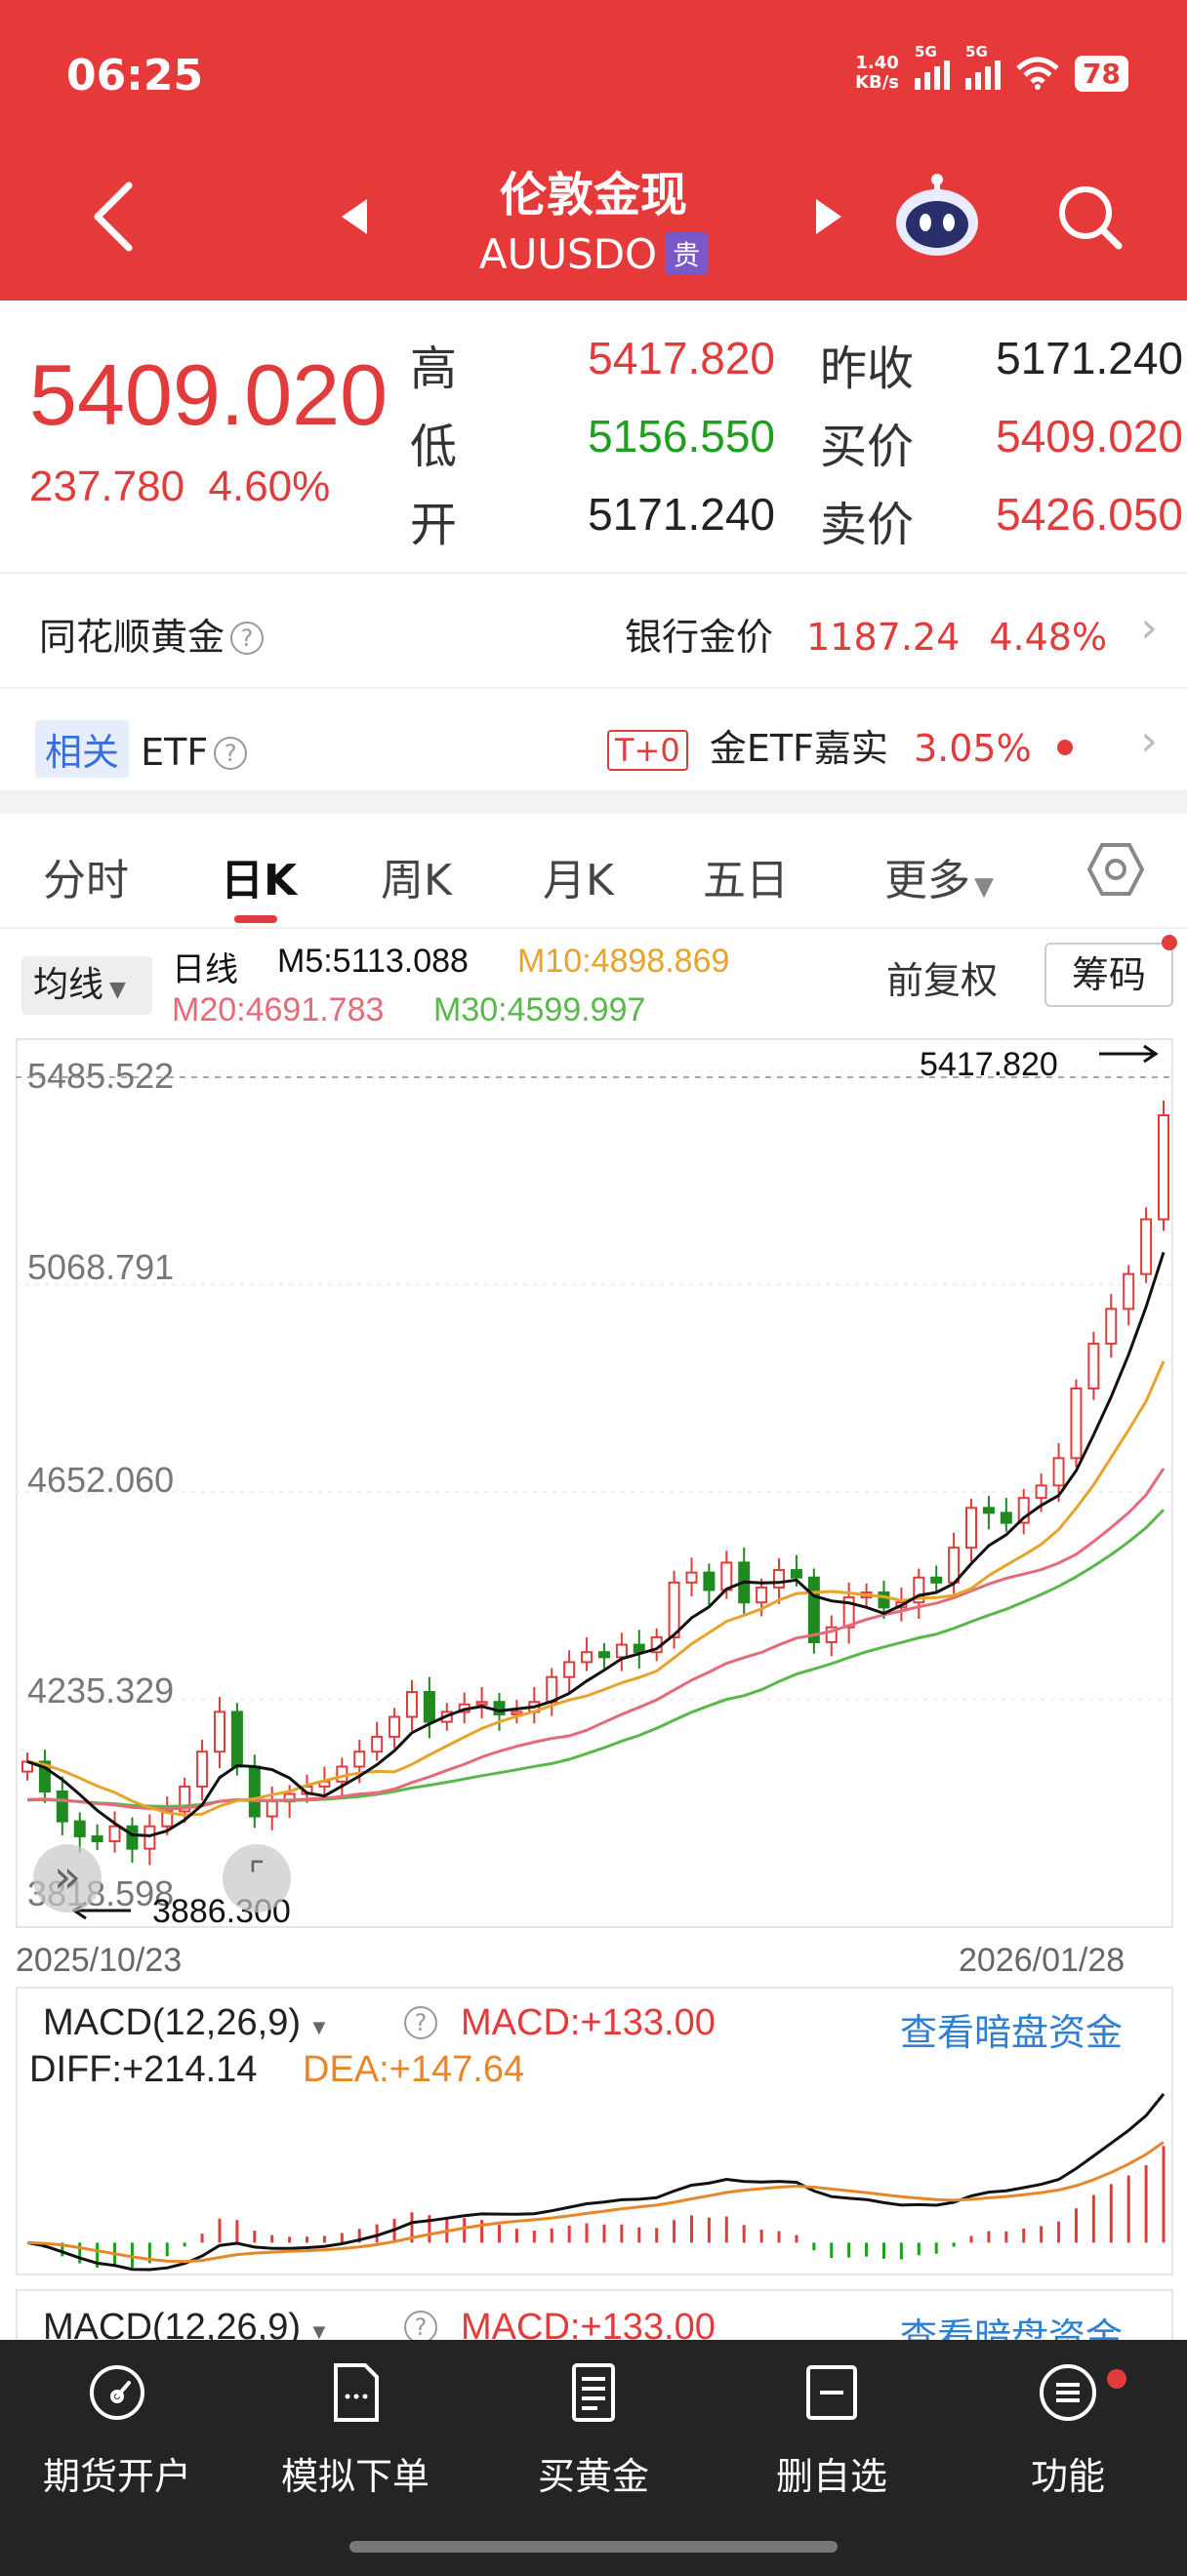 The image size is (1187, 2576). What do you see at coordinates (1115, 869) in the screenshot?
I see `settings-icon` at bounding box center [1115, 869].